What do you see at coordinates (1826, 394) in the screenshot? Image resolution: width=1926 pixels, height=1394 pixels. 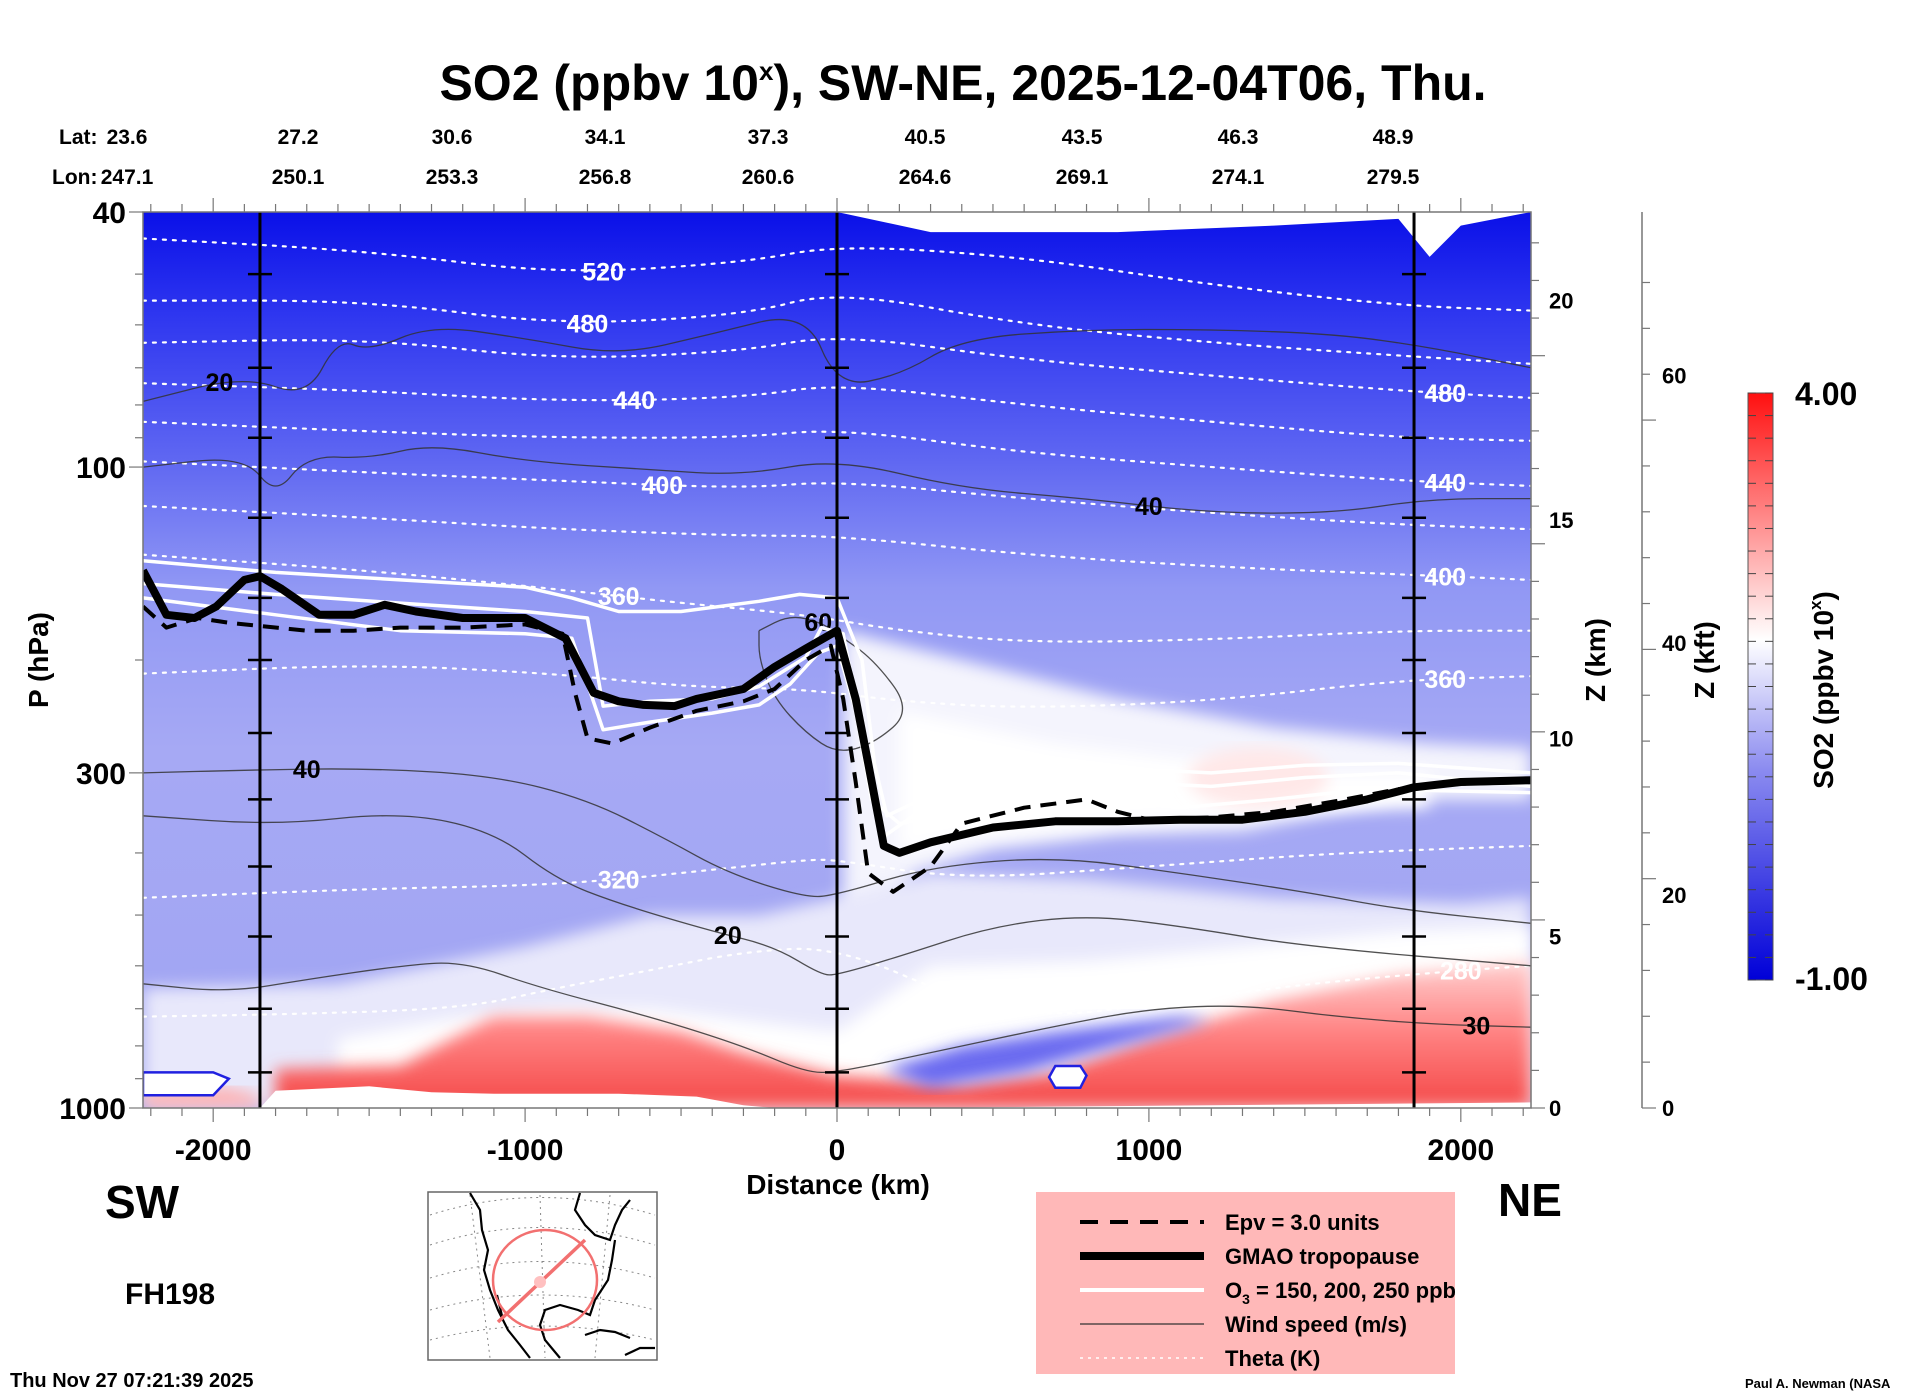 I see `colorbar-max-label: 4.00` at bounding box center [1826, 394].